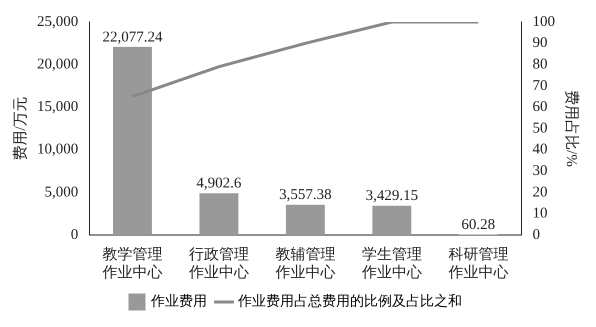 This screenshot has width=596, height=327. Describe the element at coordinates (131, 263) in the screenshot. I see `x-tick-label: 教学管理作业中心` at that location.